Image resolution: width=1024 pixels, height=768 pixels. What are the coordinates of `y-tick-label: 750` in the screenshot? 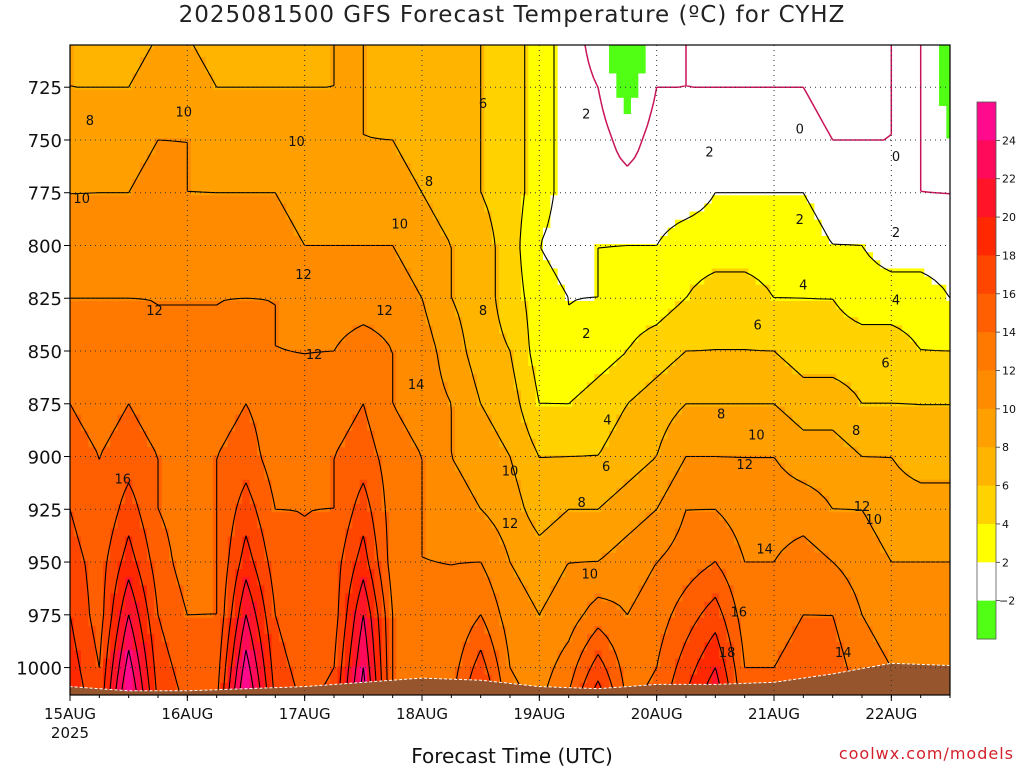 It's located at (45, 141).